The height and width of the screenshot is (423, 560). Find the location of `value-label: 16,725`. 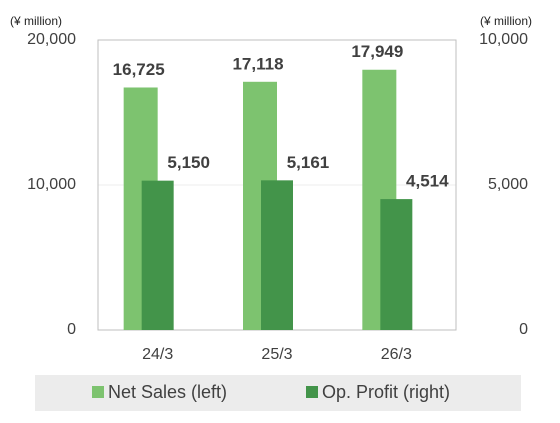

value-label: 16,725 is located at coordinates (139, 69).